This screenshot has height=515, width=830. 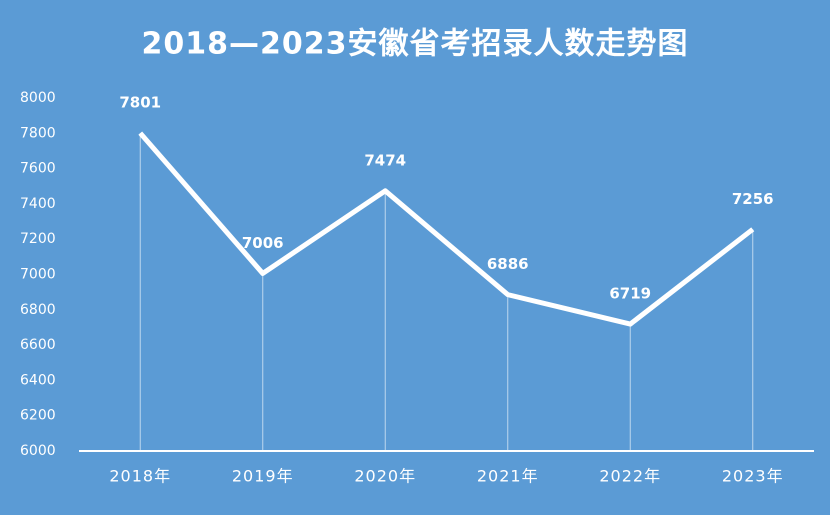 What do you see at coordinates (263, 243) in the screenshot?
I see `data-label: 7006` at bounding box center [263, 243].